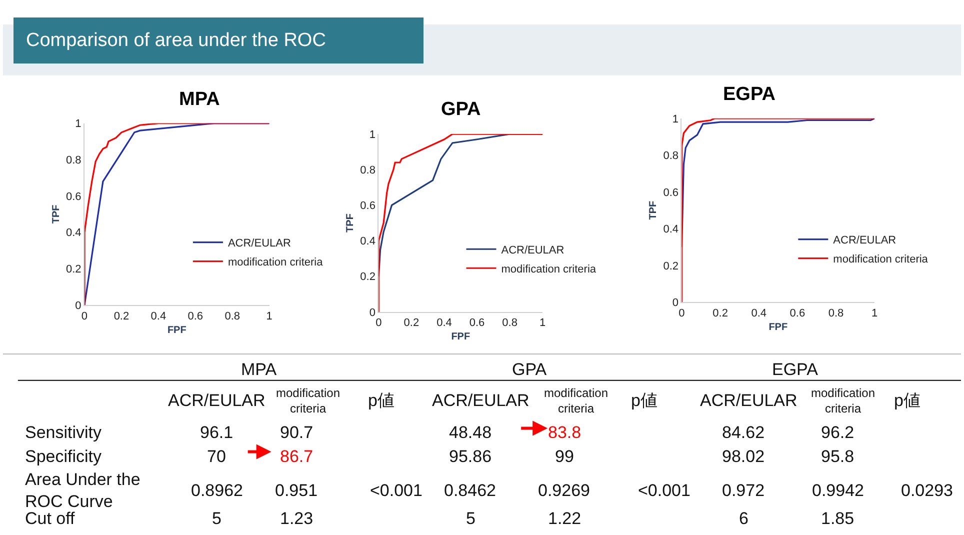 This screenshot has height=535, width=964. Describe the element at coordinates (470, 456) in the screenshot. I see `text: 95.86` at that location.